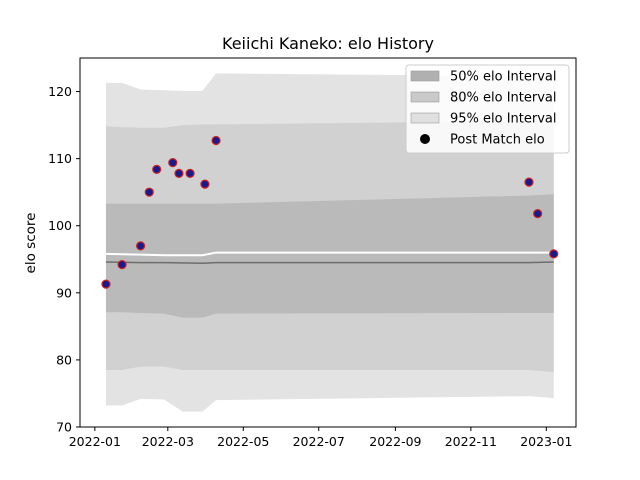 The image size is (640, 480). What do you see at coordinates (395, 441) in the screenshot?
I see `x-tick-label: 2022-09` at bounding box center [395, 441].